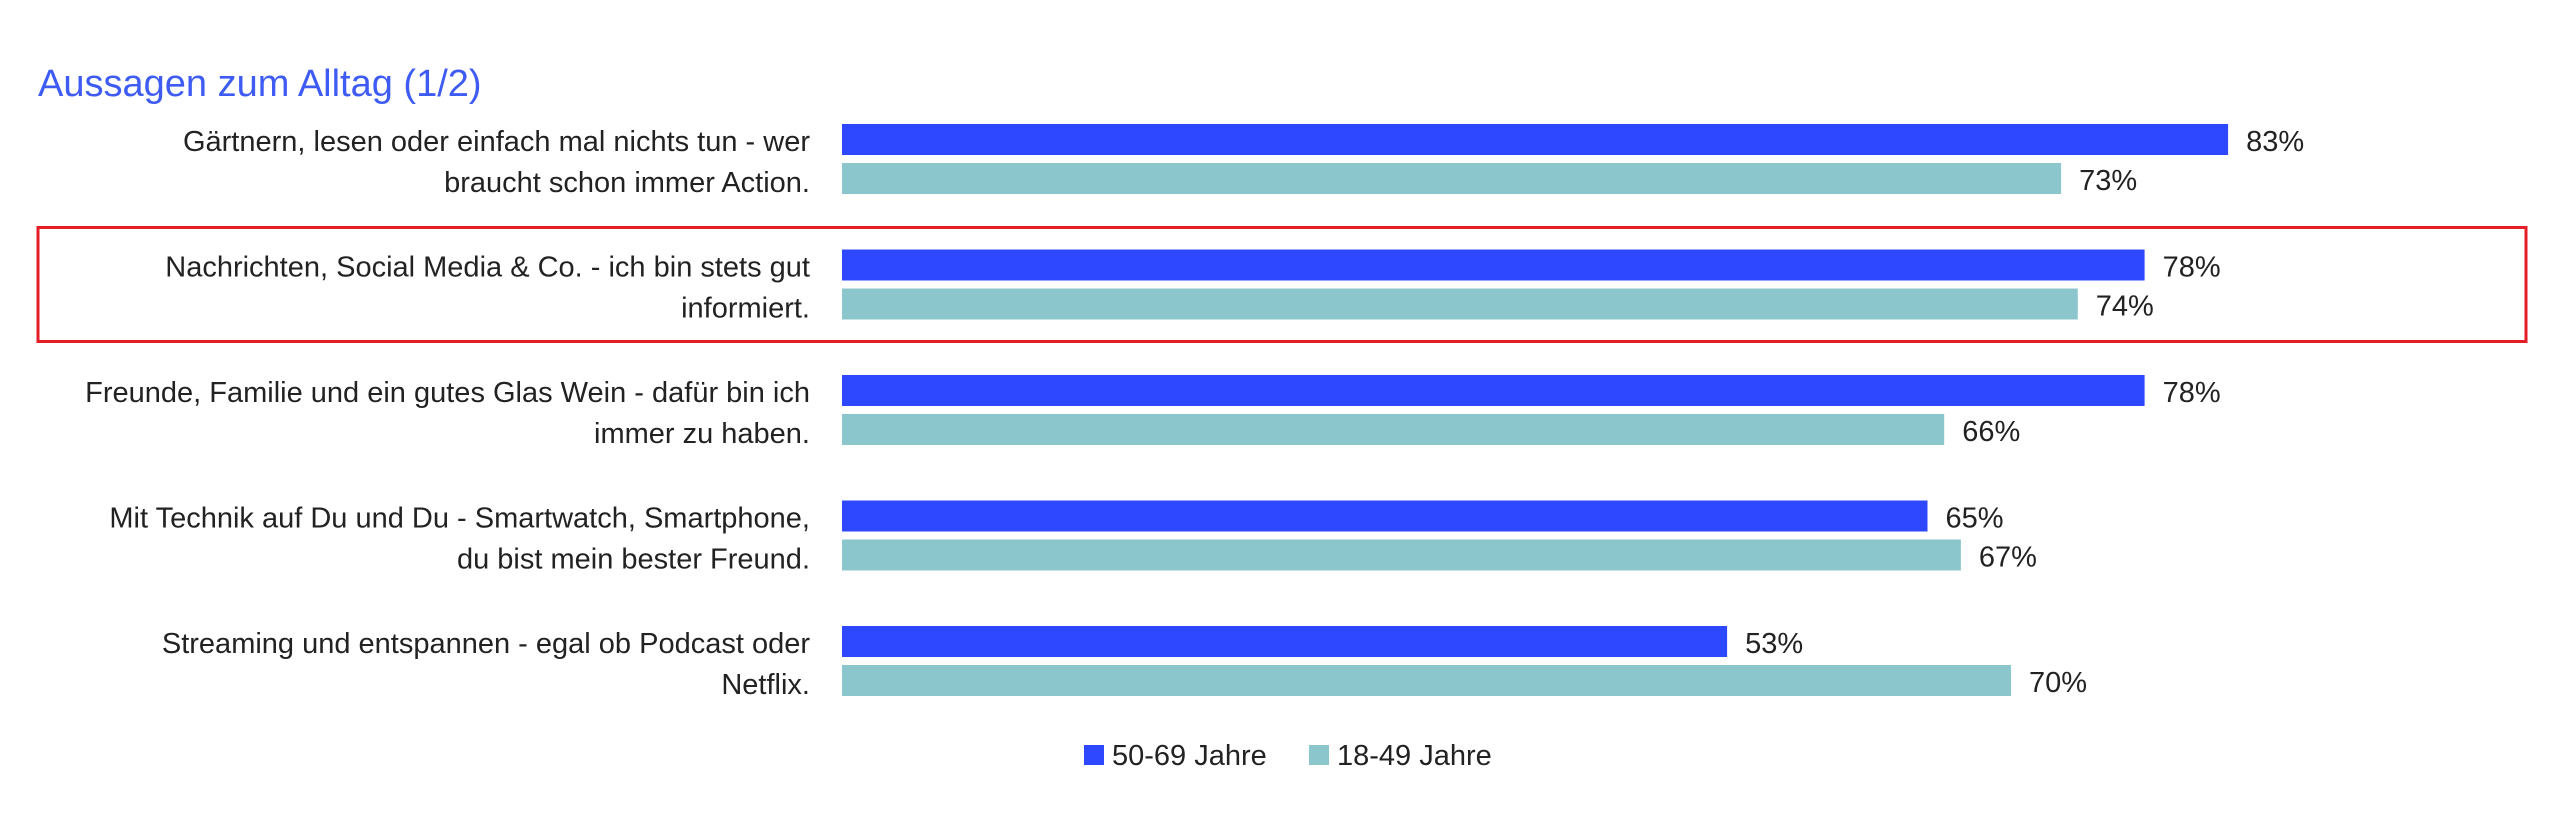 The width and height of the screenshot is (2560, 828). What do you see at coordinates (260, 84) in the screenshot?
I see `chart-title: Aussagen zum Alltag (1/2)` at bounding box center [260, 84].